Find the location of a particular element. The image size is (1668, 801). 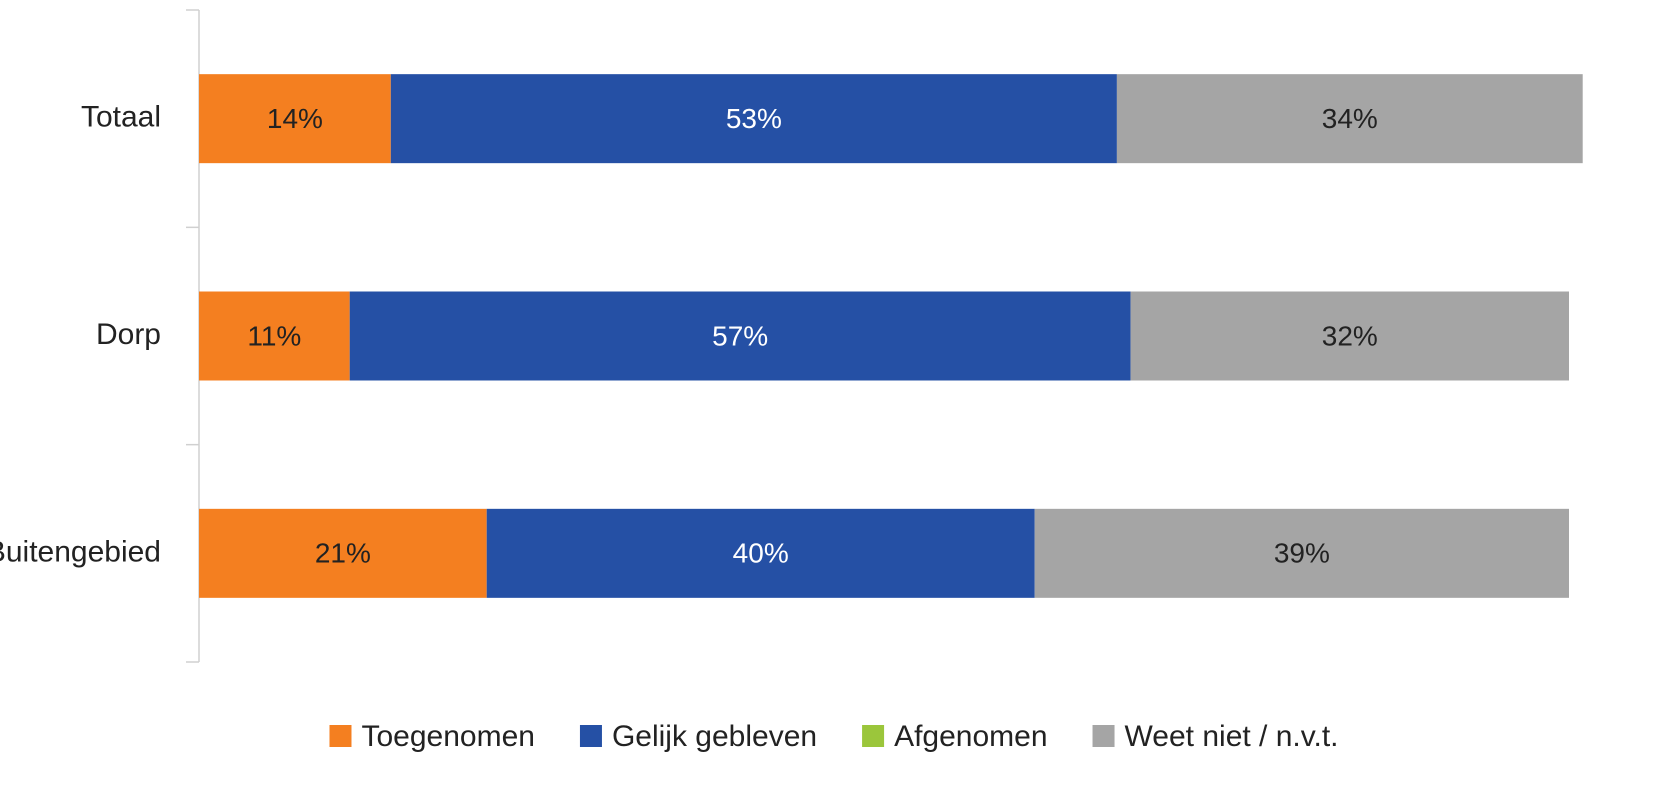

category-label: Dorp is located at coordinates (128, 334).